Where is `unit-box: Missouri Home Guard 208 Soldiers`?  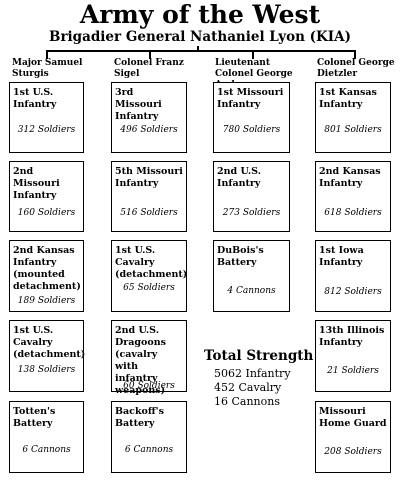
unit-box: Missouri Home Guard 208 Soldiers is located at coordinates (353, 437).